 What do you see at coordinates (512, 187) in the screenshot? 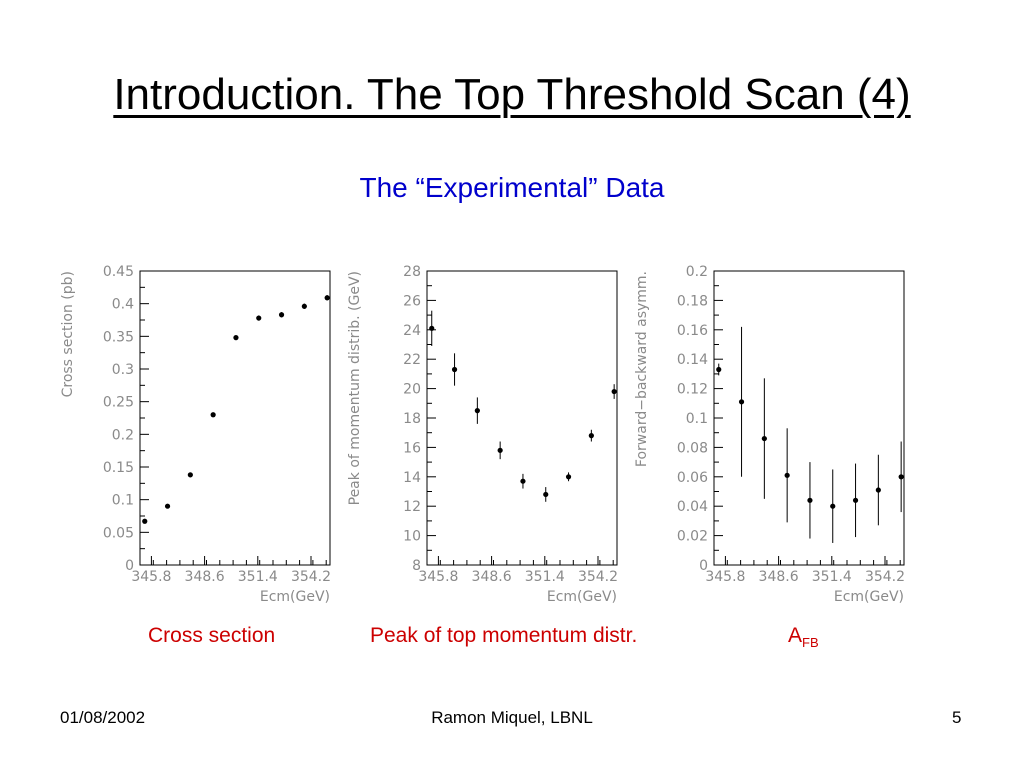
I see `slide-subtitle: The “Experimental” Data` at bounding box center [512, 187].